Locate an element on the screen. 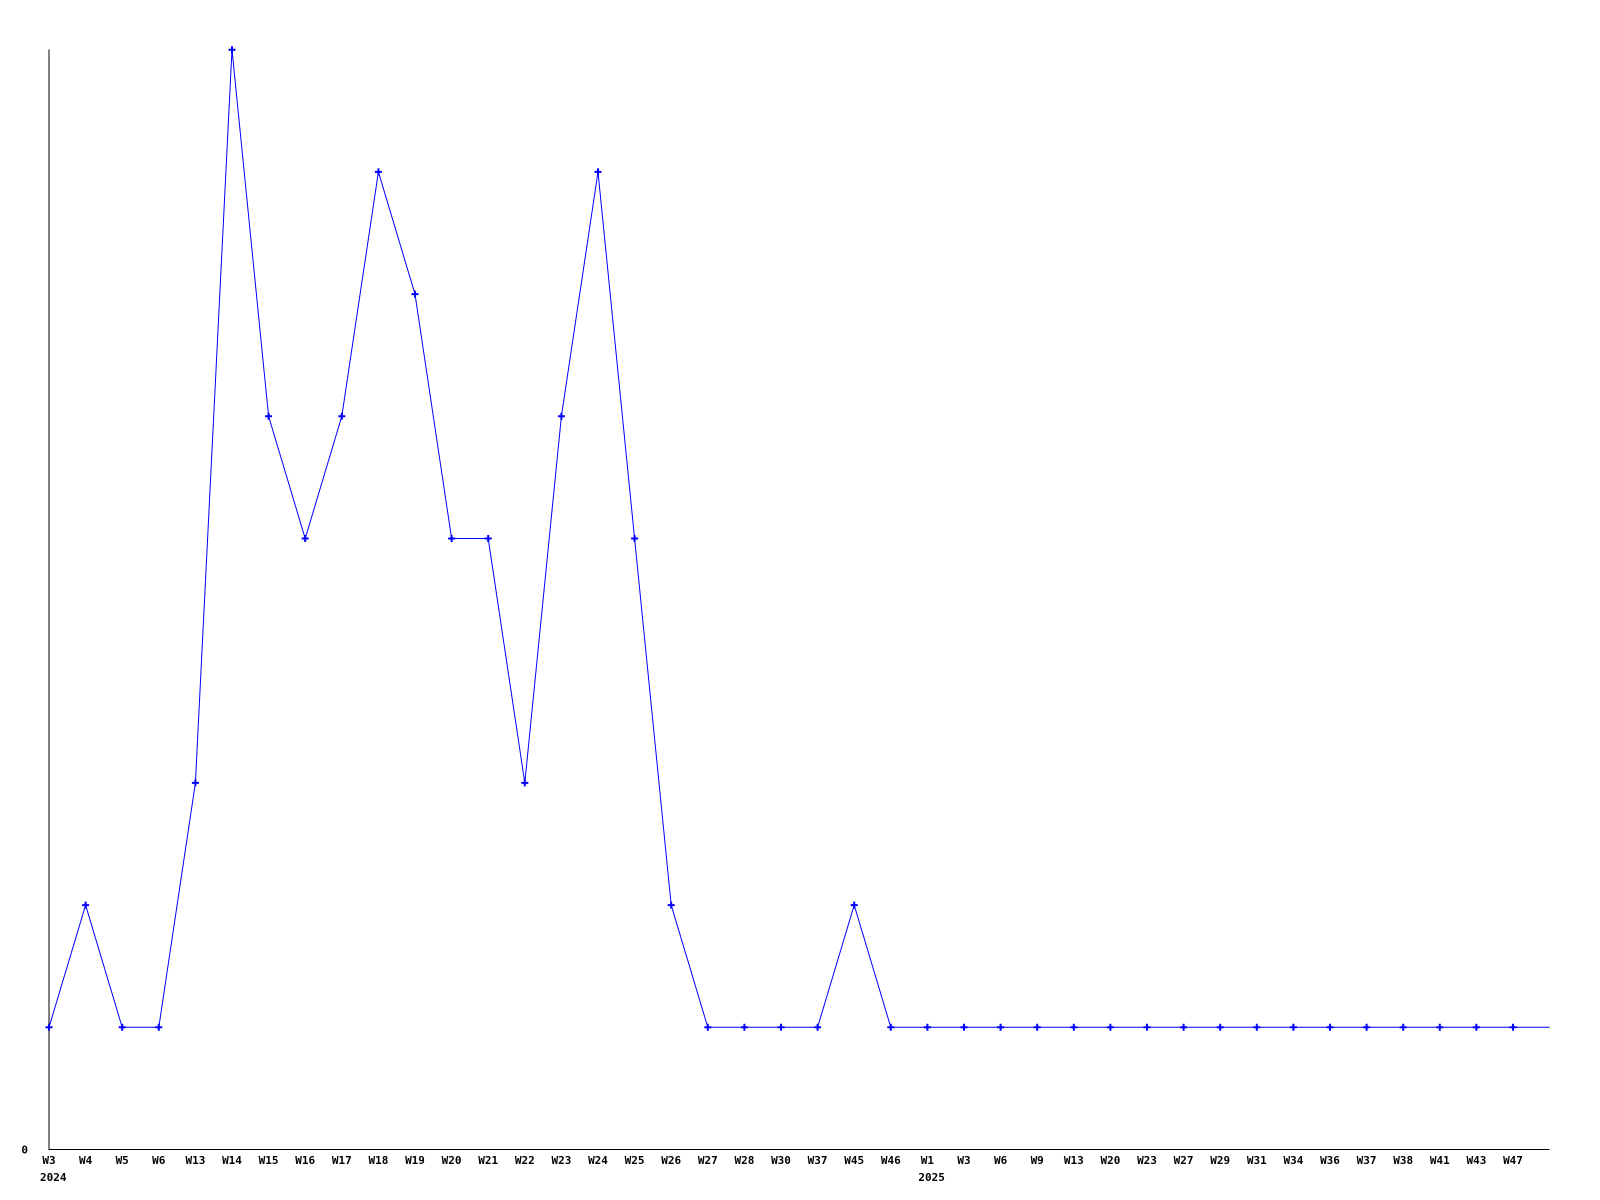 This screenshot has height=1200, width=1600. x-tick-label: W31 is located at coordinates (1257, 1160).